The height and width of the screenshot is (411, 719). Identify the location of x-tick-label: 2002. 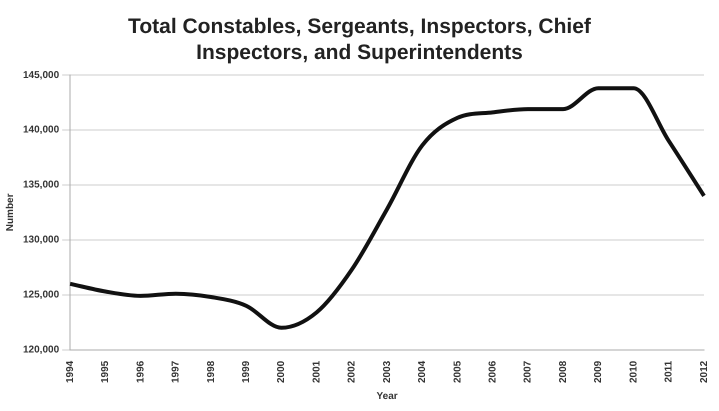
(352, 372).